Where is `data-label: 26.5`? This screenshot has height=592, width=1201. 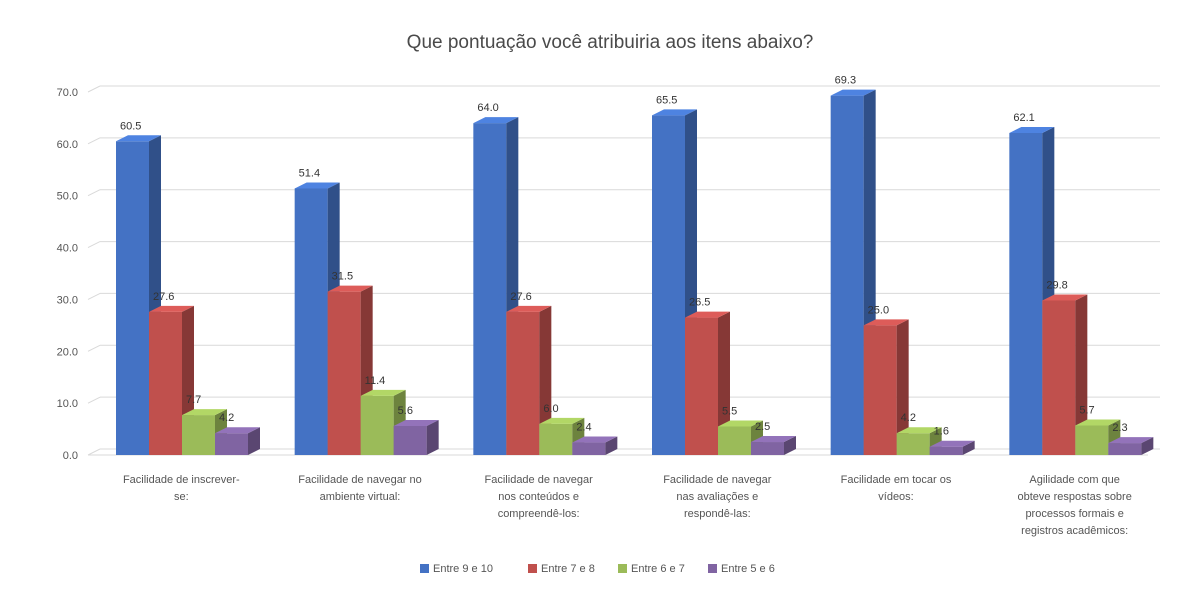 data-label: 26.5 is located at coordinates (699, 303).